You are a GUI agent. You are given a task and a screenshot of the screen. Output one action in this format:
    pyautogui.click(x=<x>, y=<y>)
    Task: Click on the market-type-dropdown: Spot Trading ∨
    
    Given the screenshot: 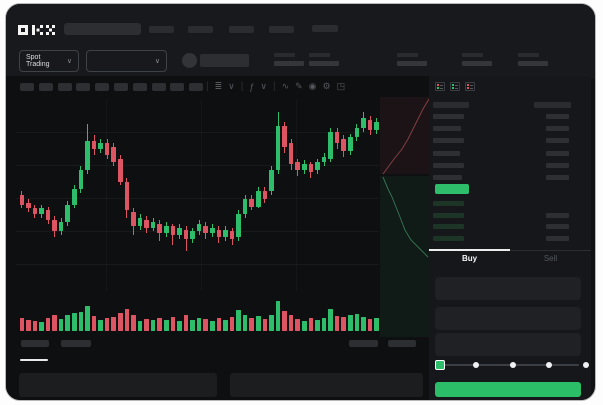 What is the action you would take?
    pyautogui.click(x=49, y=61)
    